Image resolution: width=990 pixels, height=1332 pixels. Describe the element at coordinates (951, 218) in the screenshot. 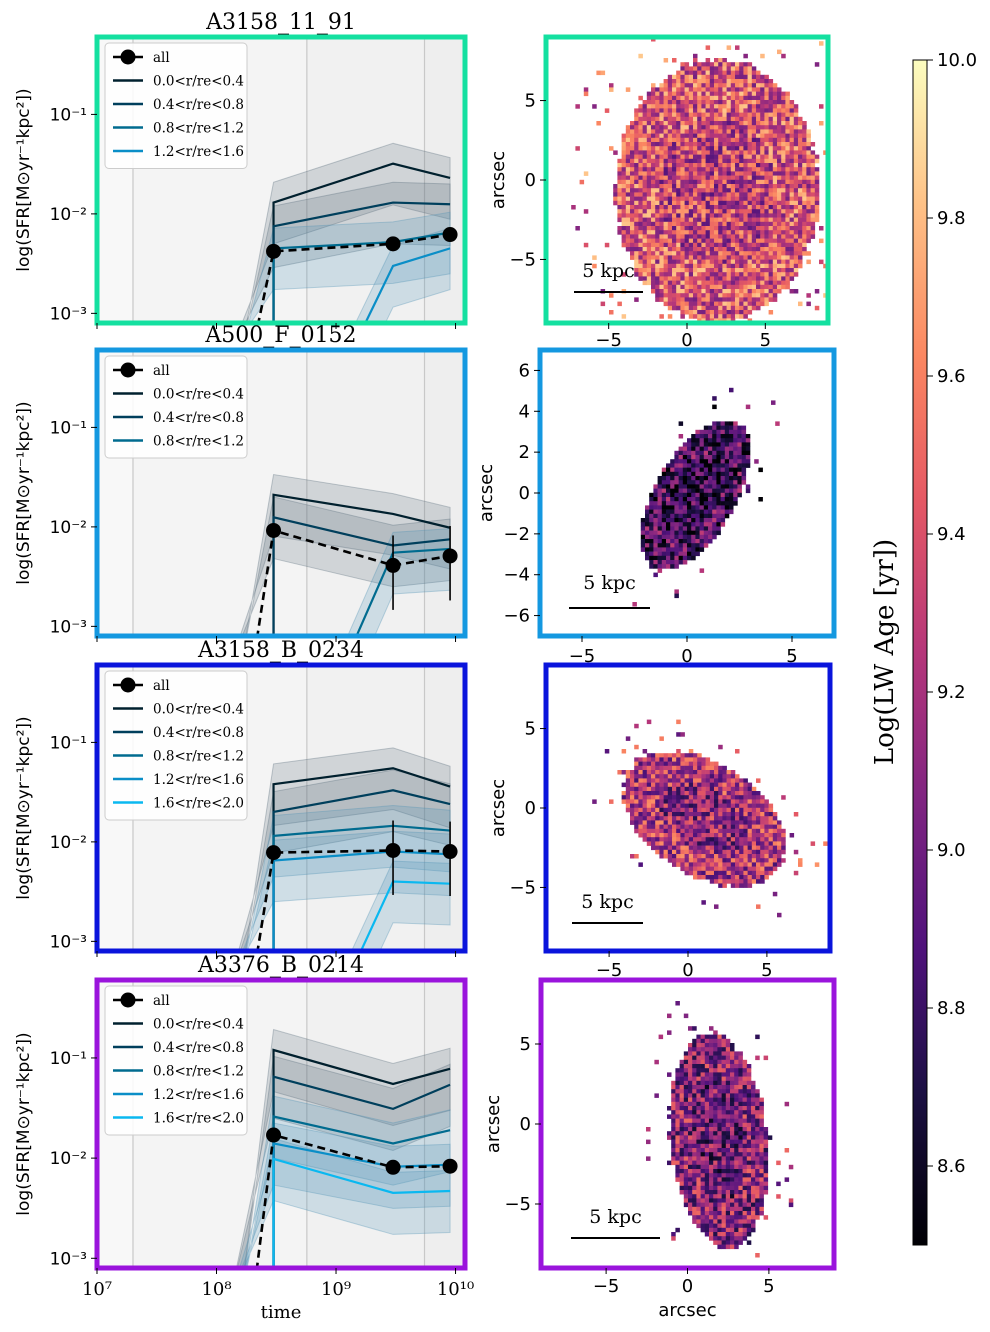

I see `colorbar-tick-label: 9.8` at that location.